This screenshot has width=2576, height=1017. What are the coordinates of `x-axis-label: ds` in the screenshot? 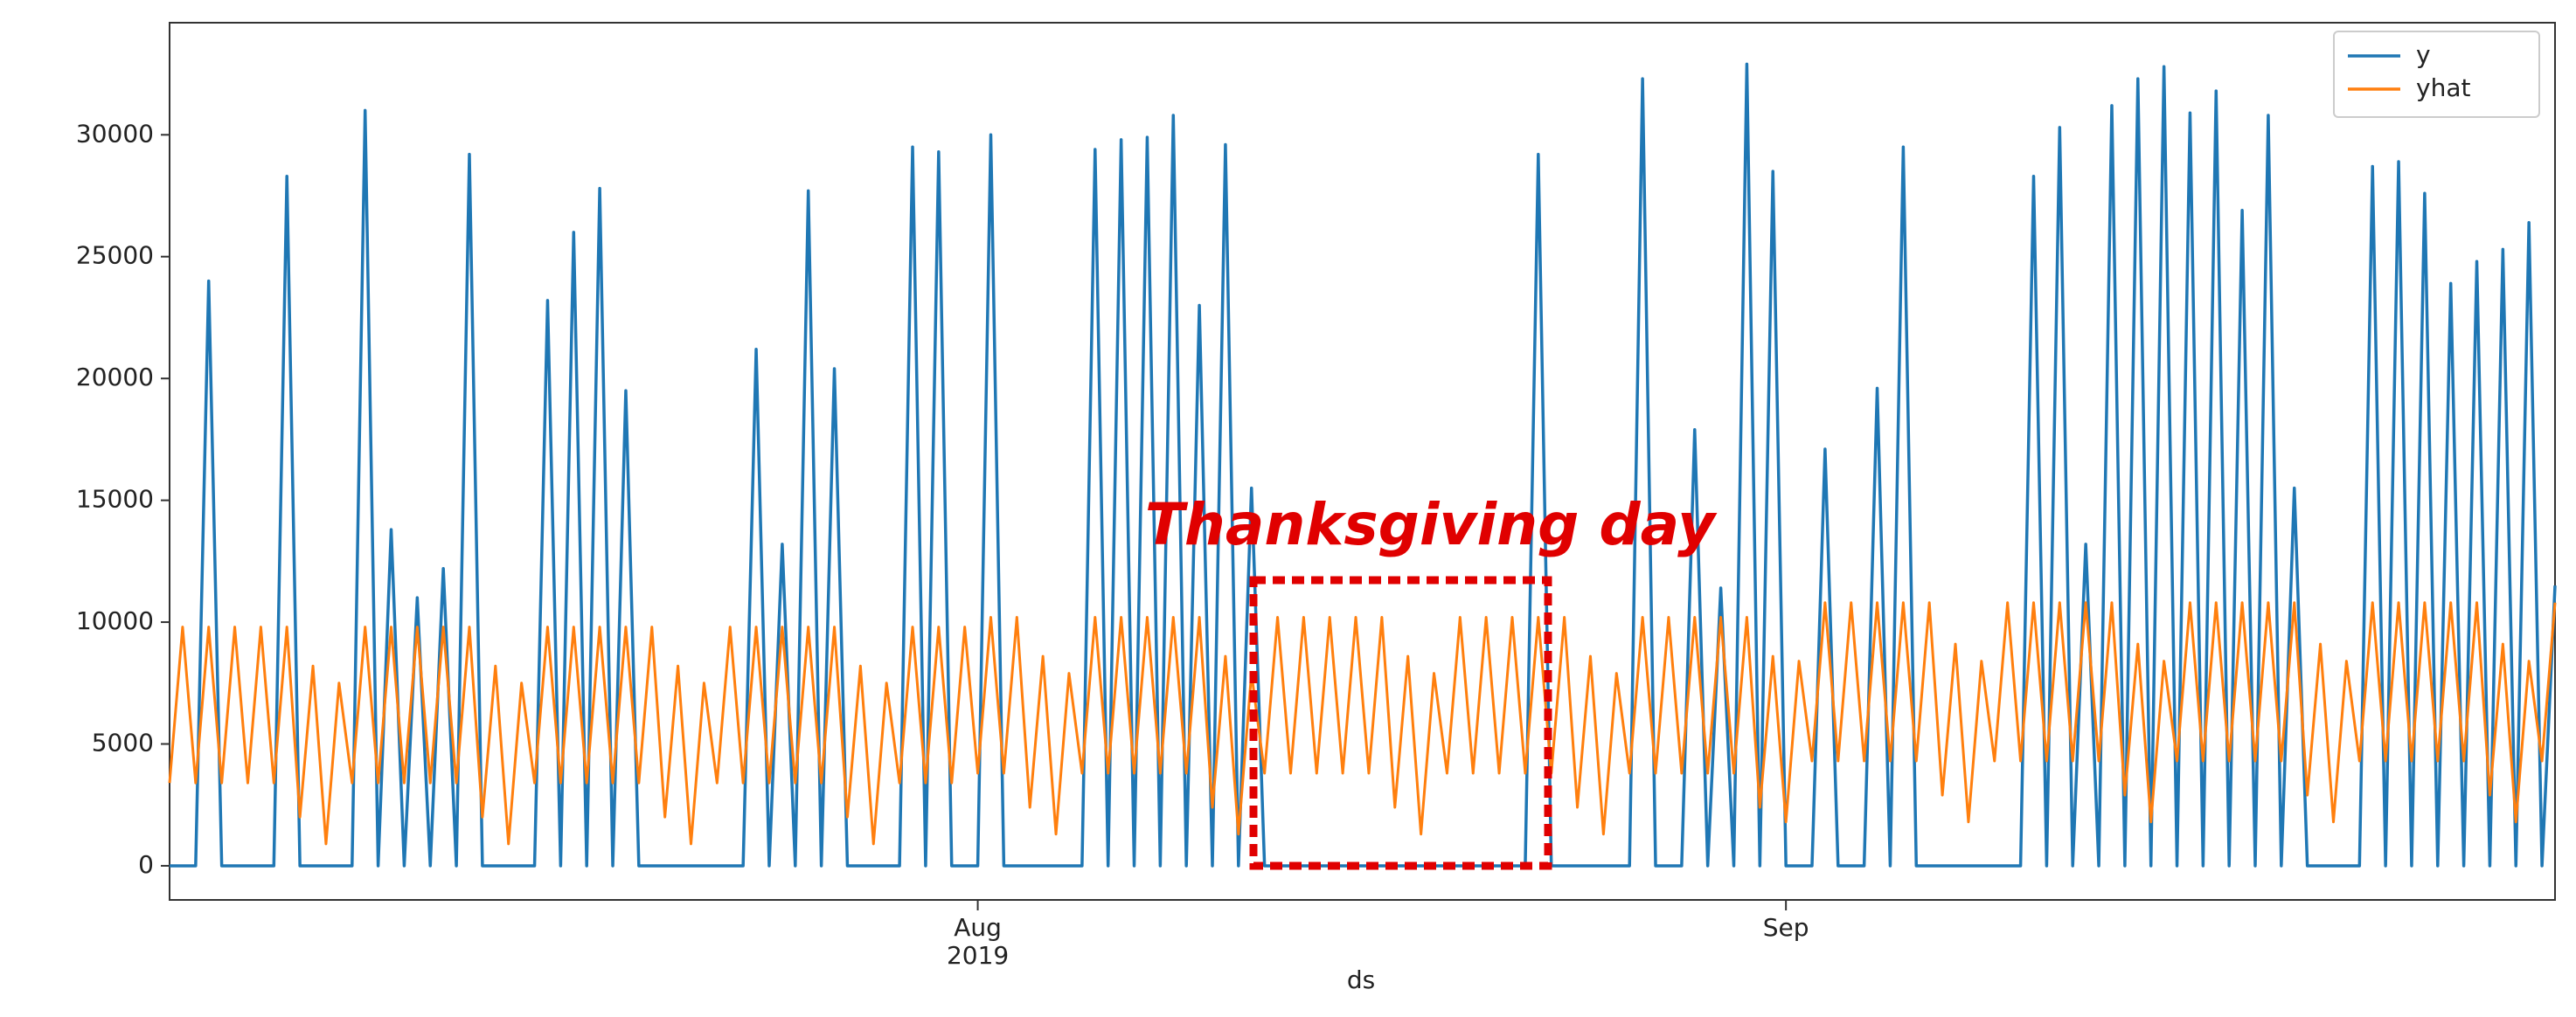 It's located at (1361, 979).